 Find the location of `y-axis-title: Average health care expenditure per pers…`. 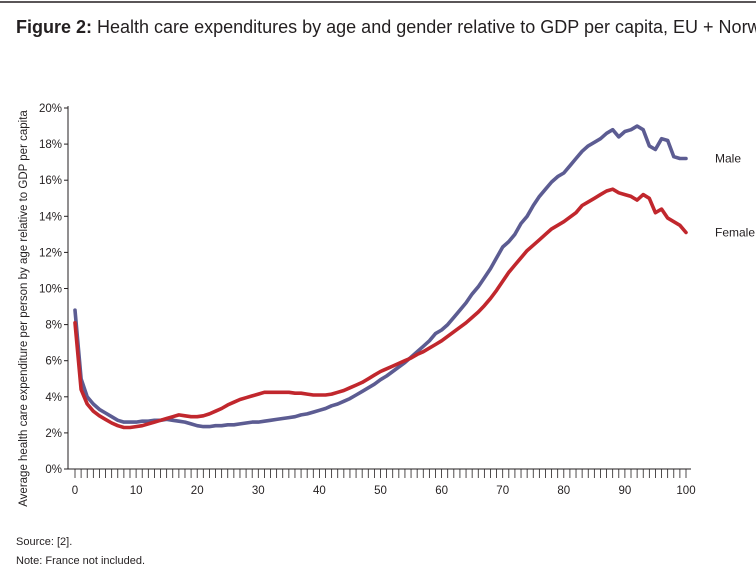

y-axis-title: Average health care expenditure per pers… is located at coordinates (24, 308).